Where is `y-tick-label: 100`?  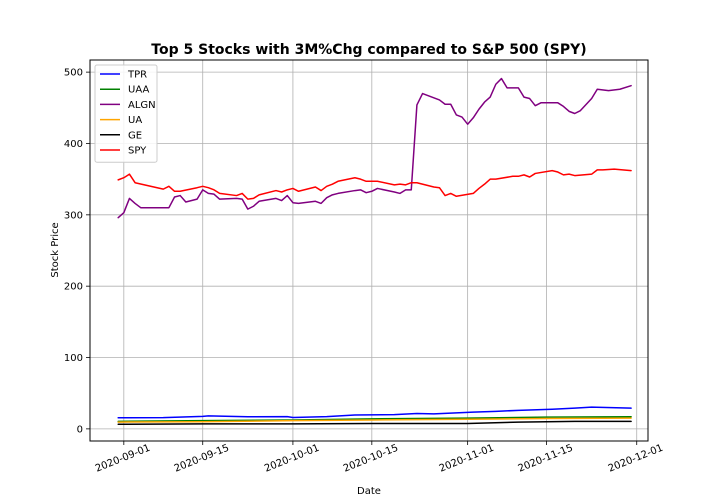
y-tick-label: 100 is located at coordinates (73, 358).